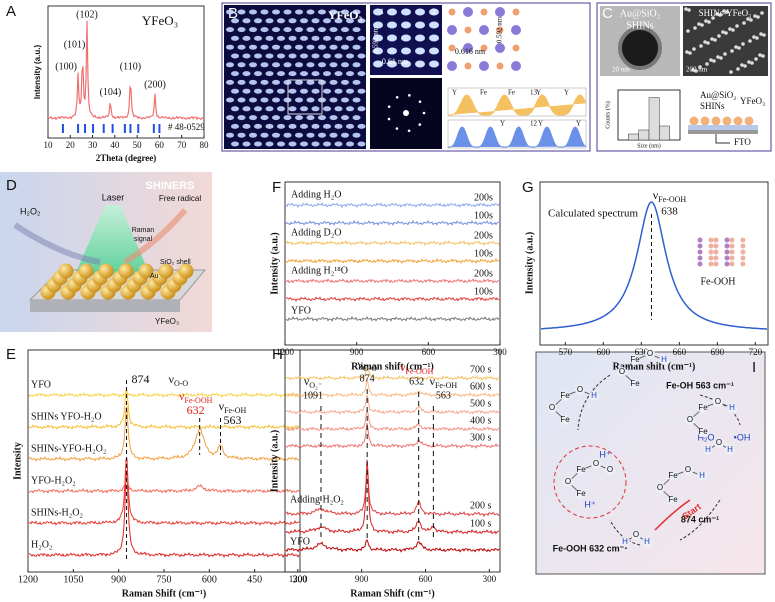 The height and width of the screenshot is (602, 775). What do you see at coordinates (590, 548) in the screenshot?
I see `scheme-label: Fe-OOH 632 cm⁻¹` at bounding box center [590, 548].